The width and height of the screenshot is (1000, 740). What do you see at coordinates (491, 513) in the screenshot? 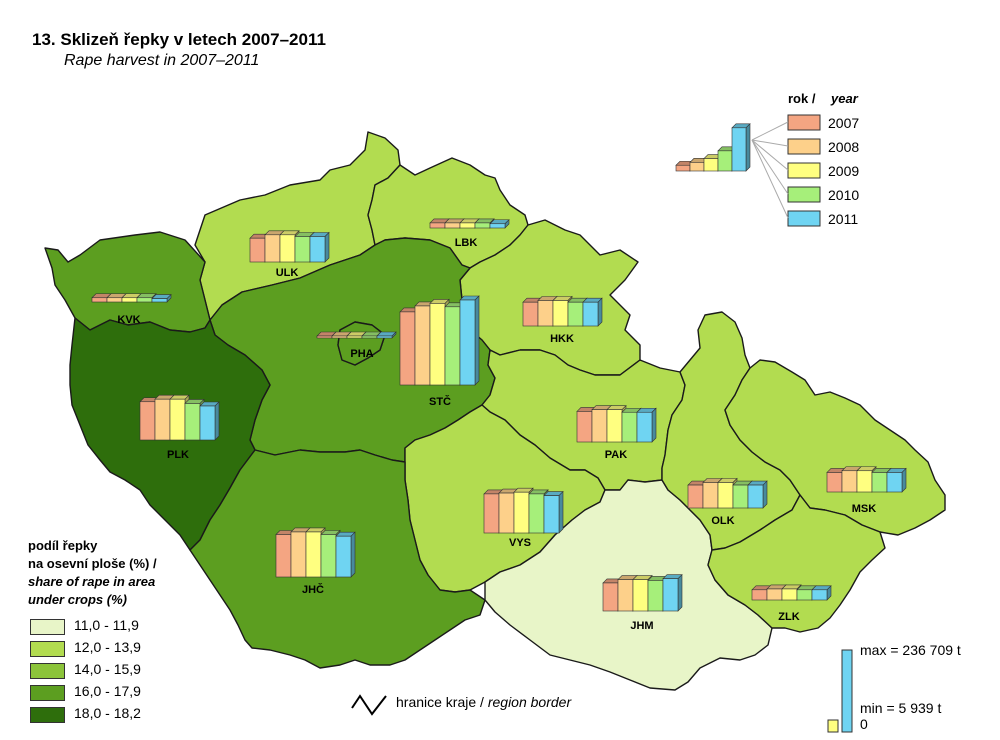
I see `bar-vys-2007` at bounding box center [491, 513].